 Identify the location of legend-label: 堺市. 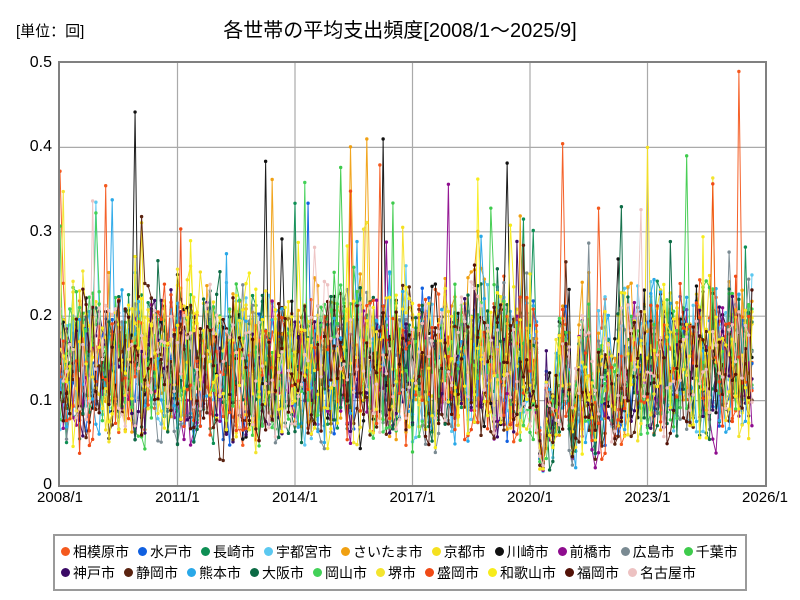
(402, 572).